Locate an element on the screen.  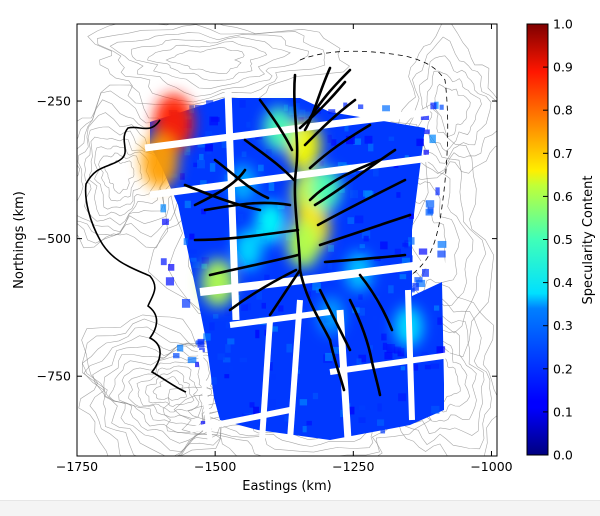
y-tick-label: −750 is located at coordinates (54, 376).